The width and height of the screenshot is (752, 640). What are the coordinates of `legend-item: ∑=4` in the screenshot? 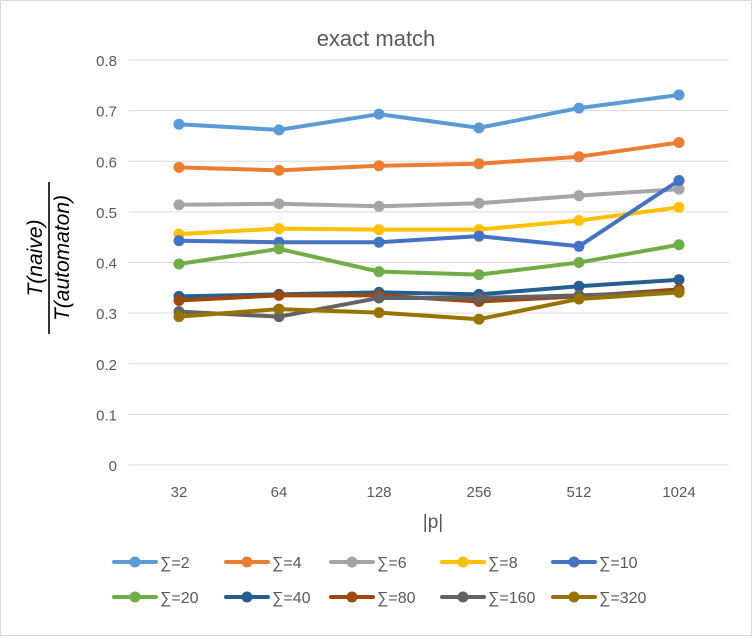 It's located at (263, 563).